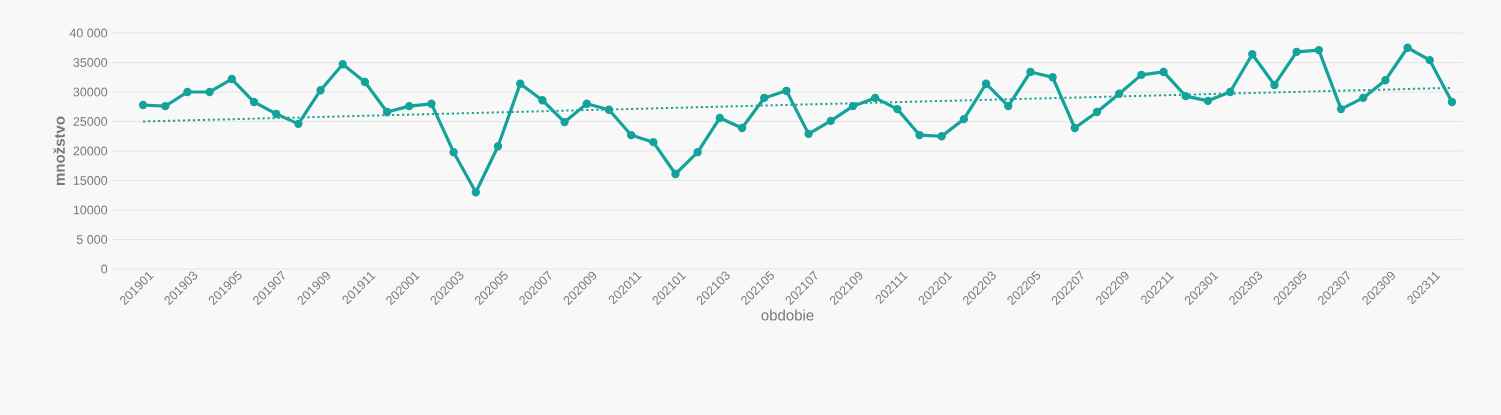  I want to click on y-tick-label: 20000, so click(90, 151).